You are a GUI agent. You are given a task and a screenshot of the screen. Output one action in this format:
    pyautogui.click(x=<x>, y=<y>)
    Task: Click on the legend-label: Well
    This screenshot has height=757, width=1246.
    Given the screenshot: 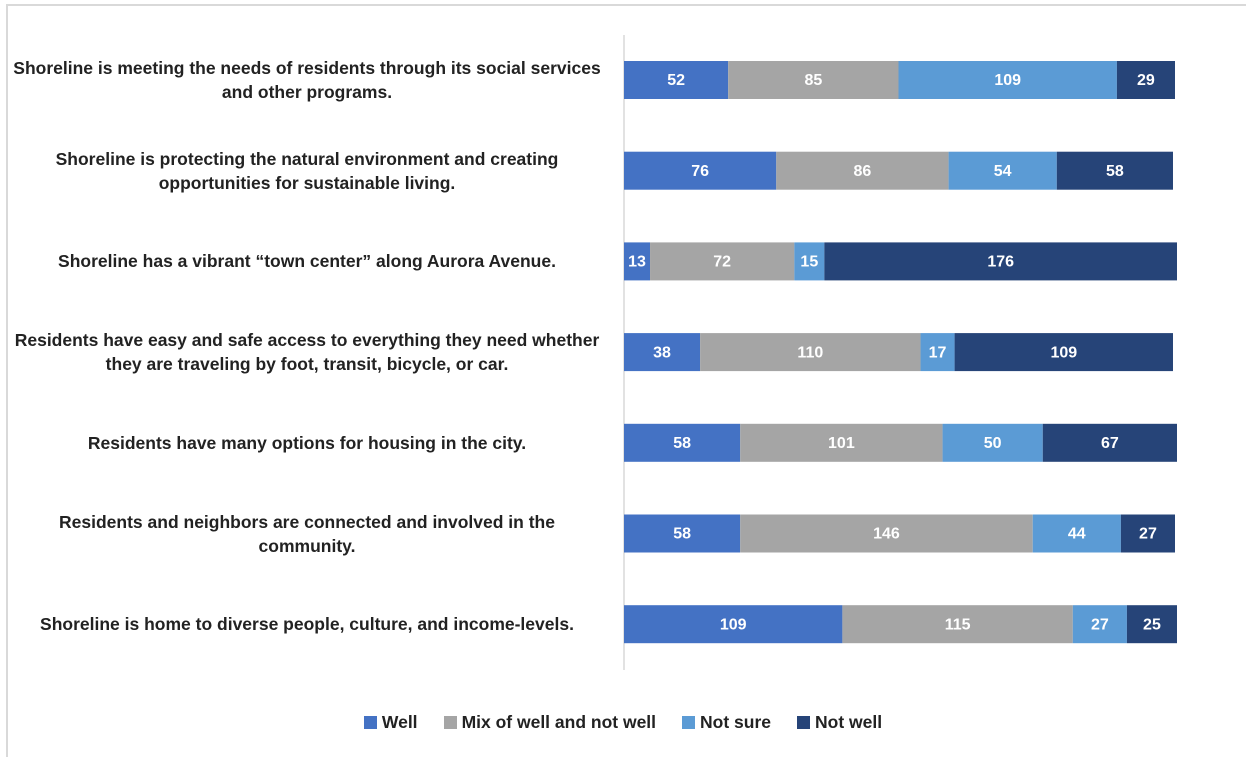 What is the action you would take?
    pyautogui.click(x=399, y=722)
    